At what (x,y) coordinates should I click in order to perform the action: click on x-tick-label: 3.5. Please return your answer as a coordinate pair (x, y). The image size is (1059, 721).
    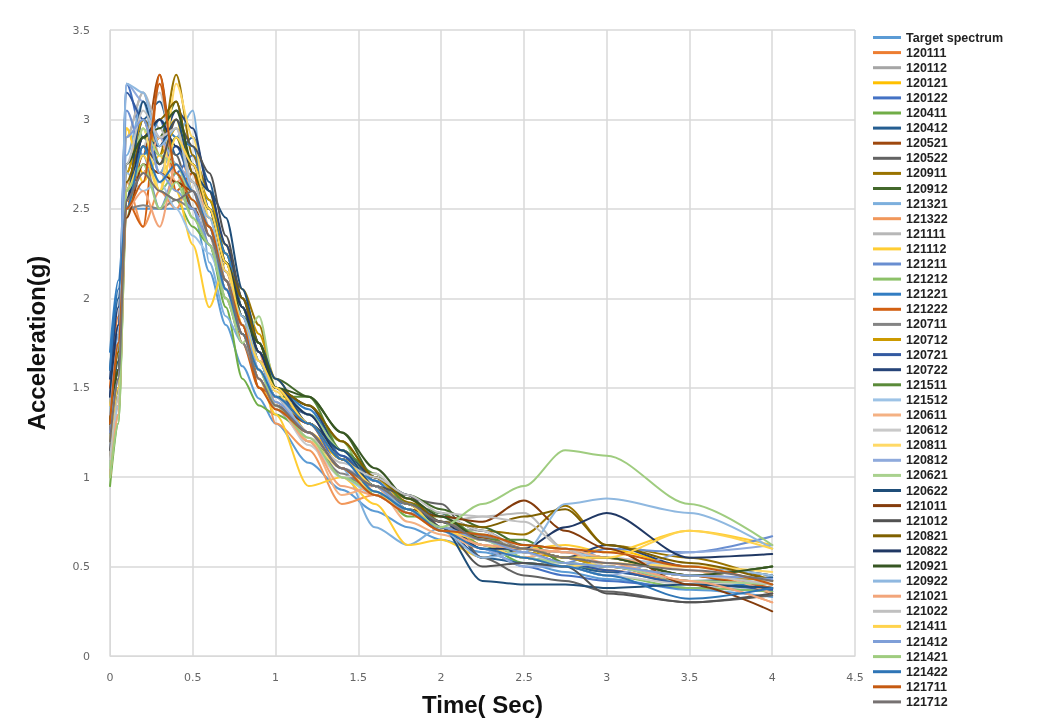
    Looking at the image, I should click on (689, 677).